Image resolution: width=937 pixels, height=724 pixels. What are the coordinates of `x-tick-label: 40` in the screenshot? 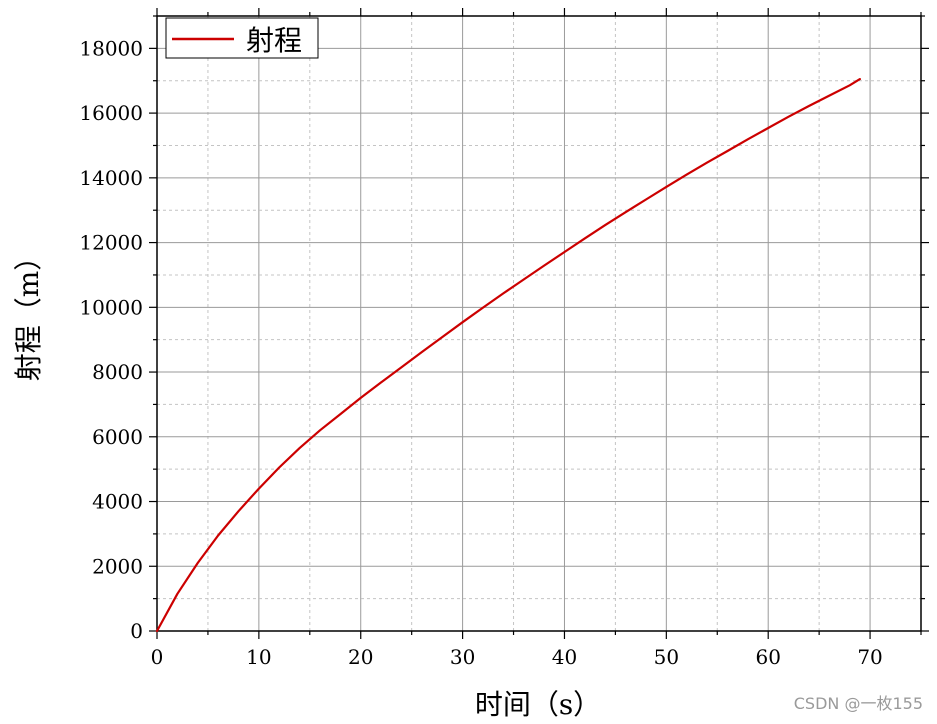 It's located at (564, 657).